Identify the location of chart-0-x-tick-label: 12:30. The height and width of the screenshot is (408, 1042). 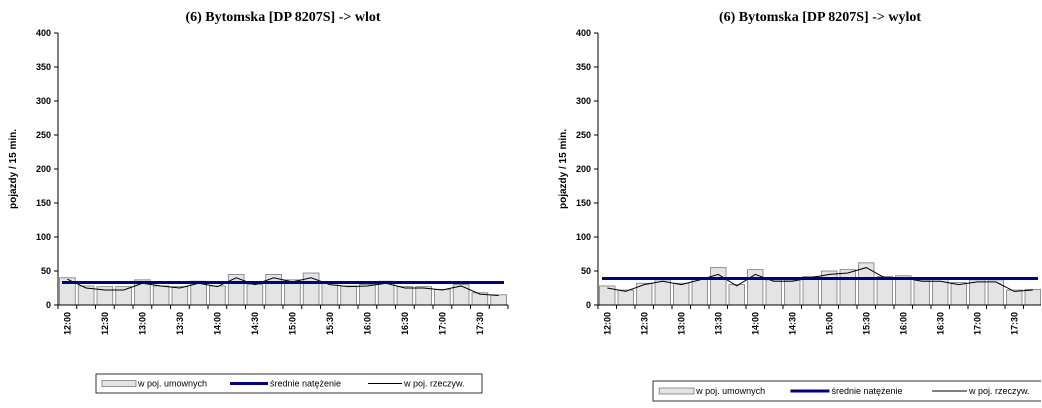
(105, 323).